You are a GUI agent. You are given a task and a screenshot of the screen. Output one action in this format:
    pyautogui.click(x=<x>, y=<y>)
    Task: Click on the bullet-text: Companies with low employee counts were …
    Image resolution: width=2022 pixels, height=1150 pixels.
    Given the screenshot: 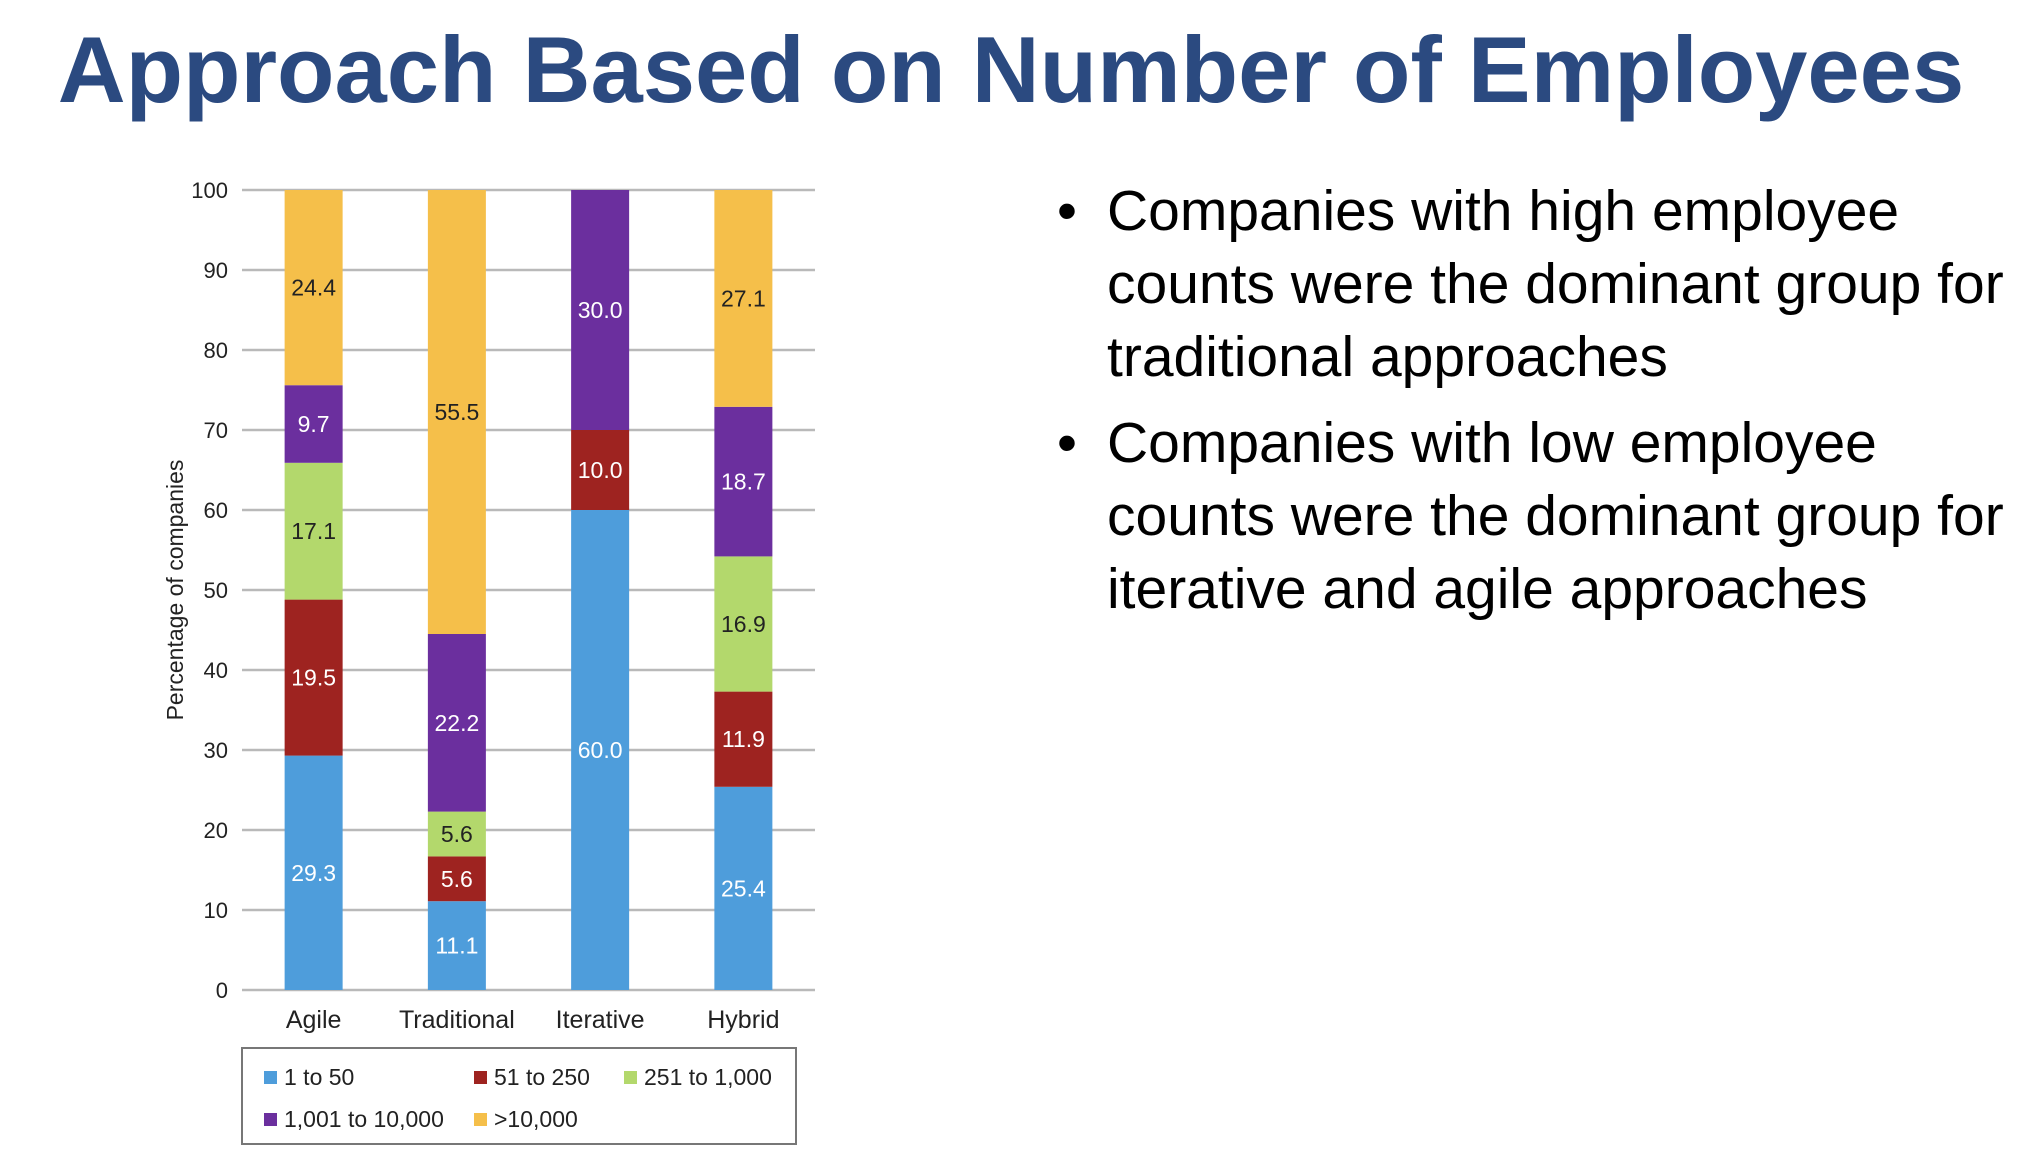 What is the action you would take?
    pyautogui.click(x=1555, y=516)
    